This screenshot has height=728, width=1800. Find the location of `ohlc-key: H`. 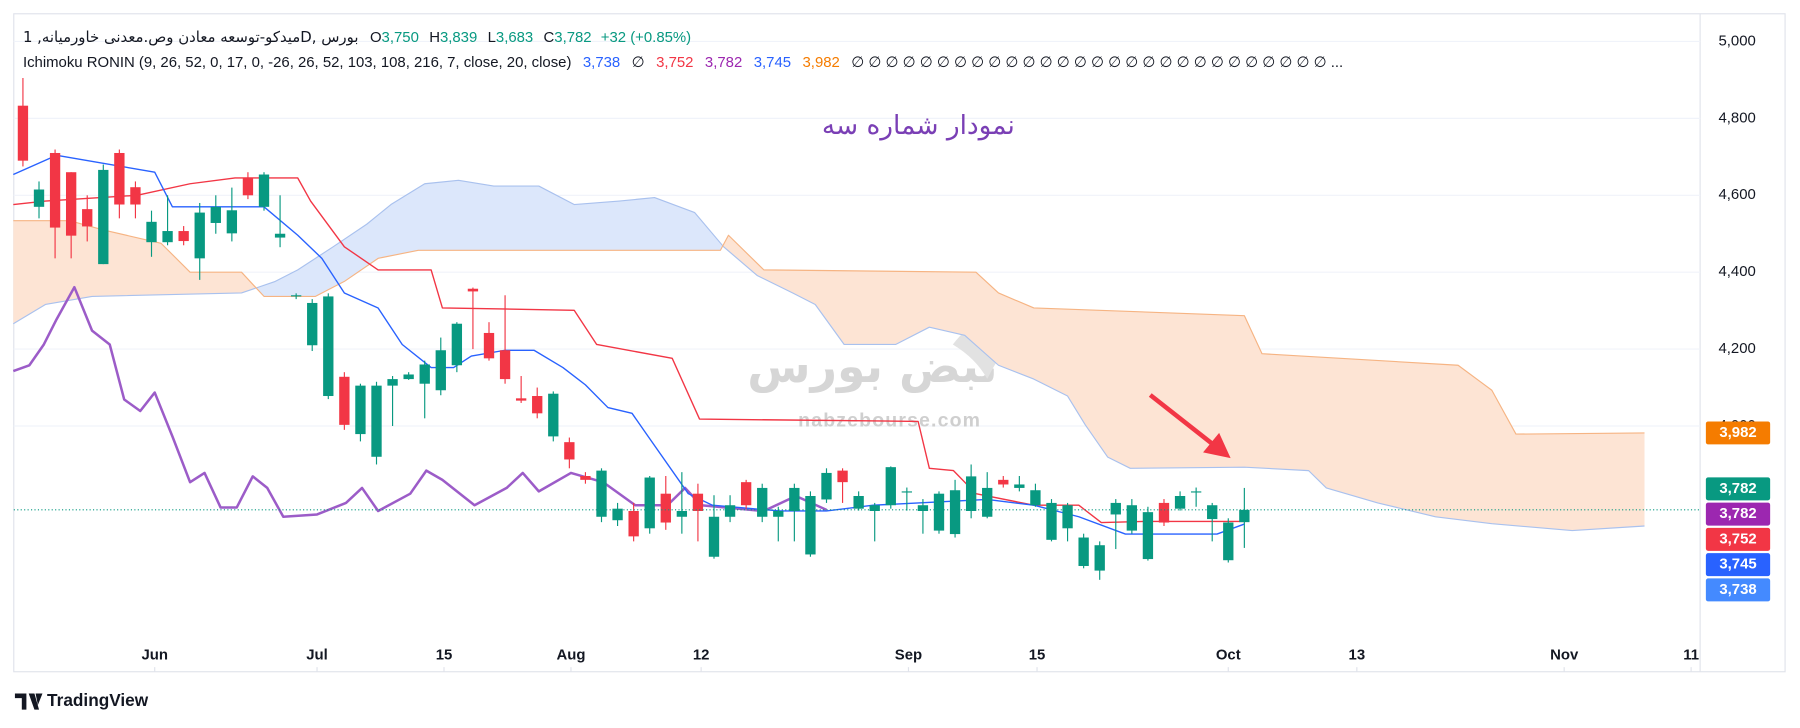

ohlc-key: H is located at coordinates (434, 37).